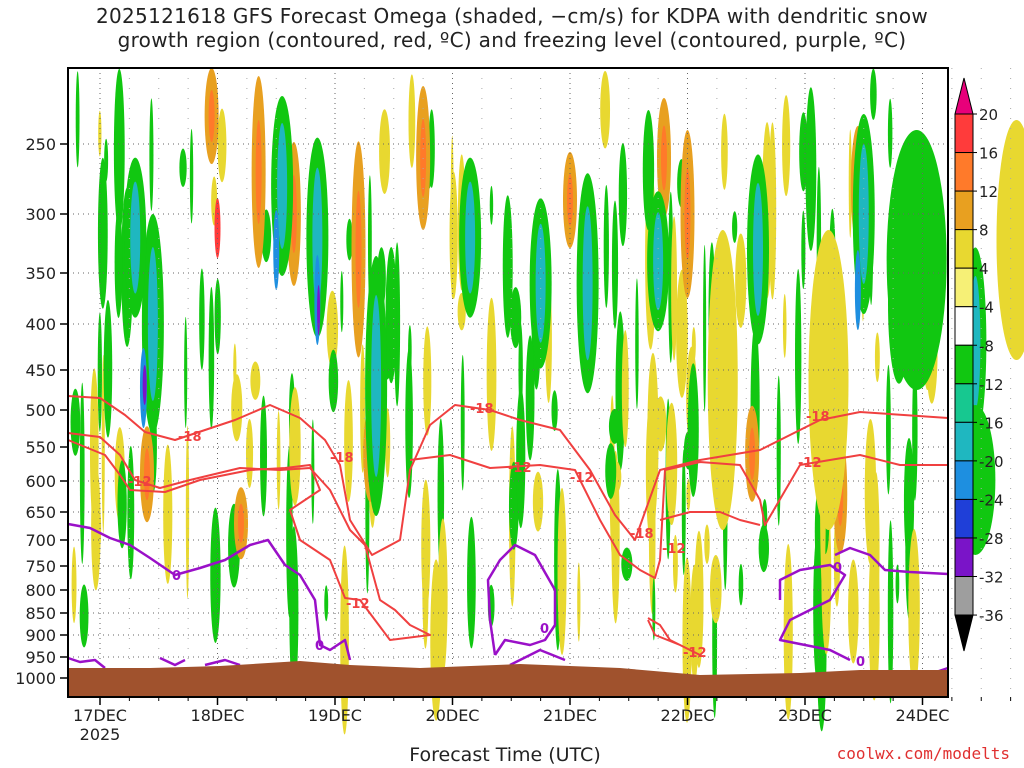 This screenshot has width=1024, height=768. Describe the element at coordinates (805, 715) in the screenshot. I see `x-tick-label: 23DEC` at that location.